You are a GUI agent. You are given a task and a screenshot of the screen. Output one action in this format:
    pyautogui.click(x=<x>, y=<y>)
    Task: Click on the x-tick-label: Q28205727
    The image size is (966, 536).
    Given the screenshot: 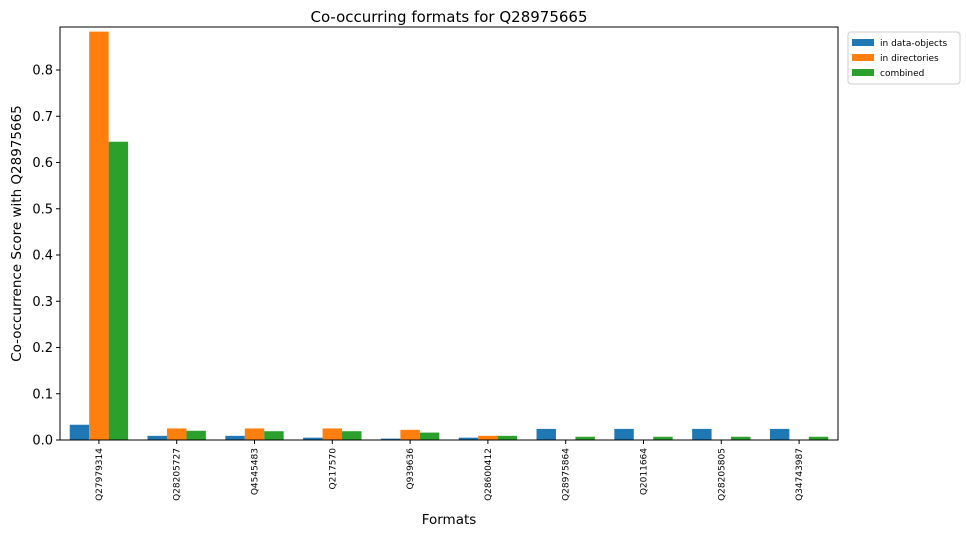 What is the action you would take?
    pyautogui.click(x=178, y=474)
    